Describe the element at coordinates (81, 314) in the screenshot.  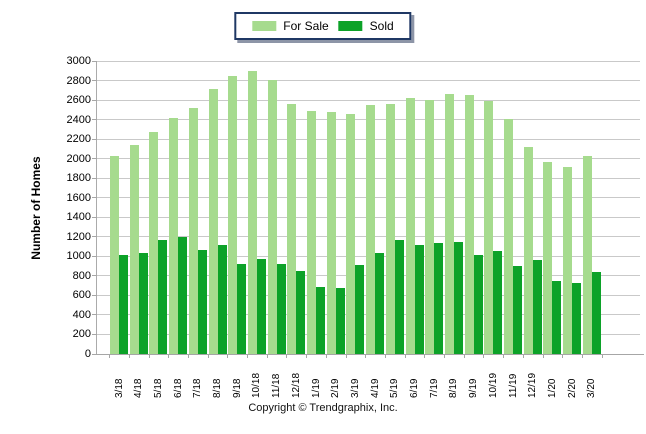
I see `y-axis-tick-label: 400` at that location.